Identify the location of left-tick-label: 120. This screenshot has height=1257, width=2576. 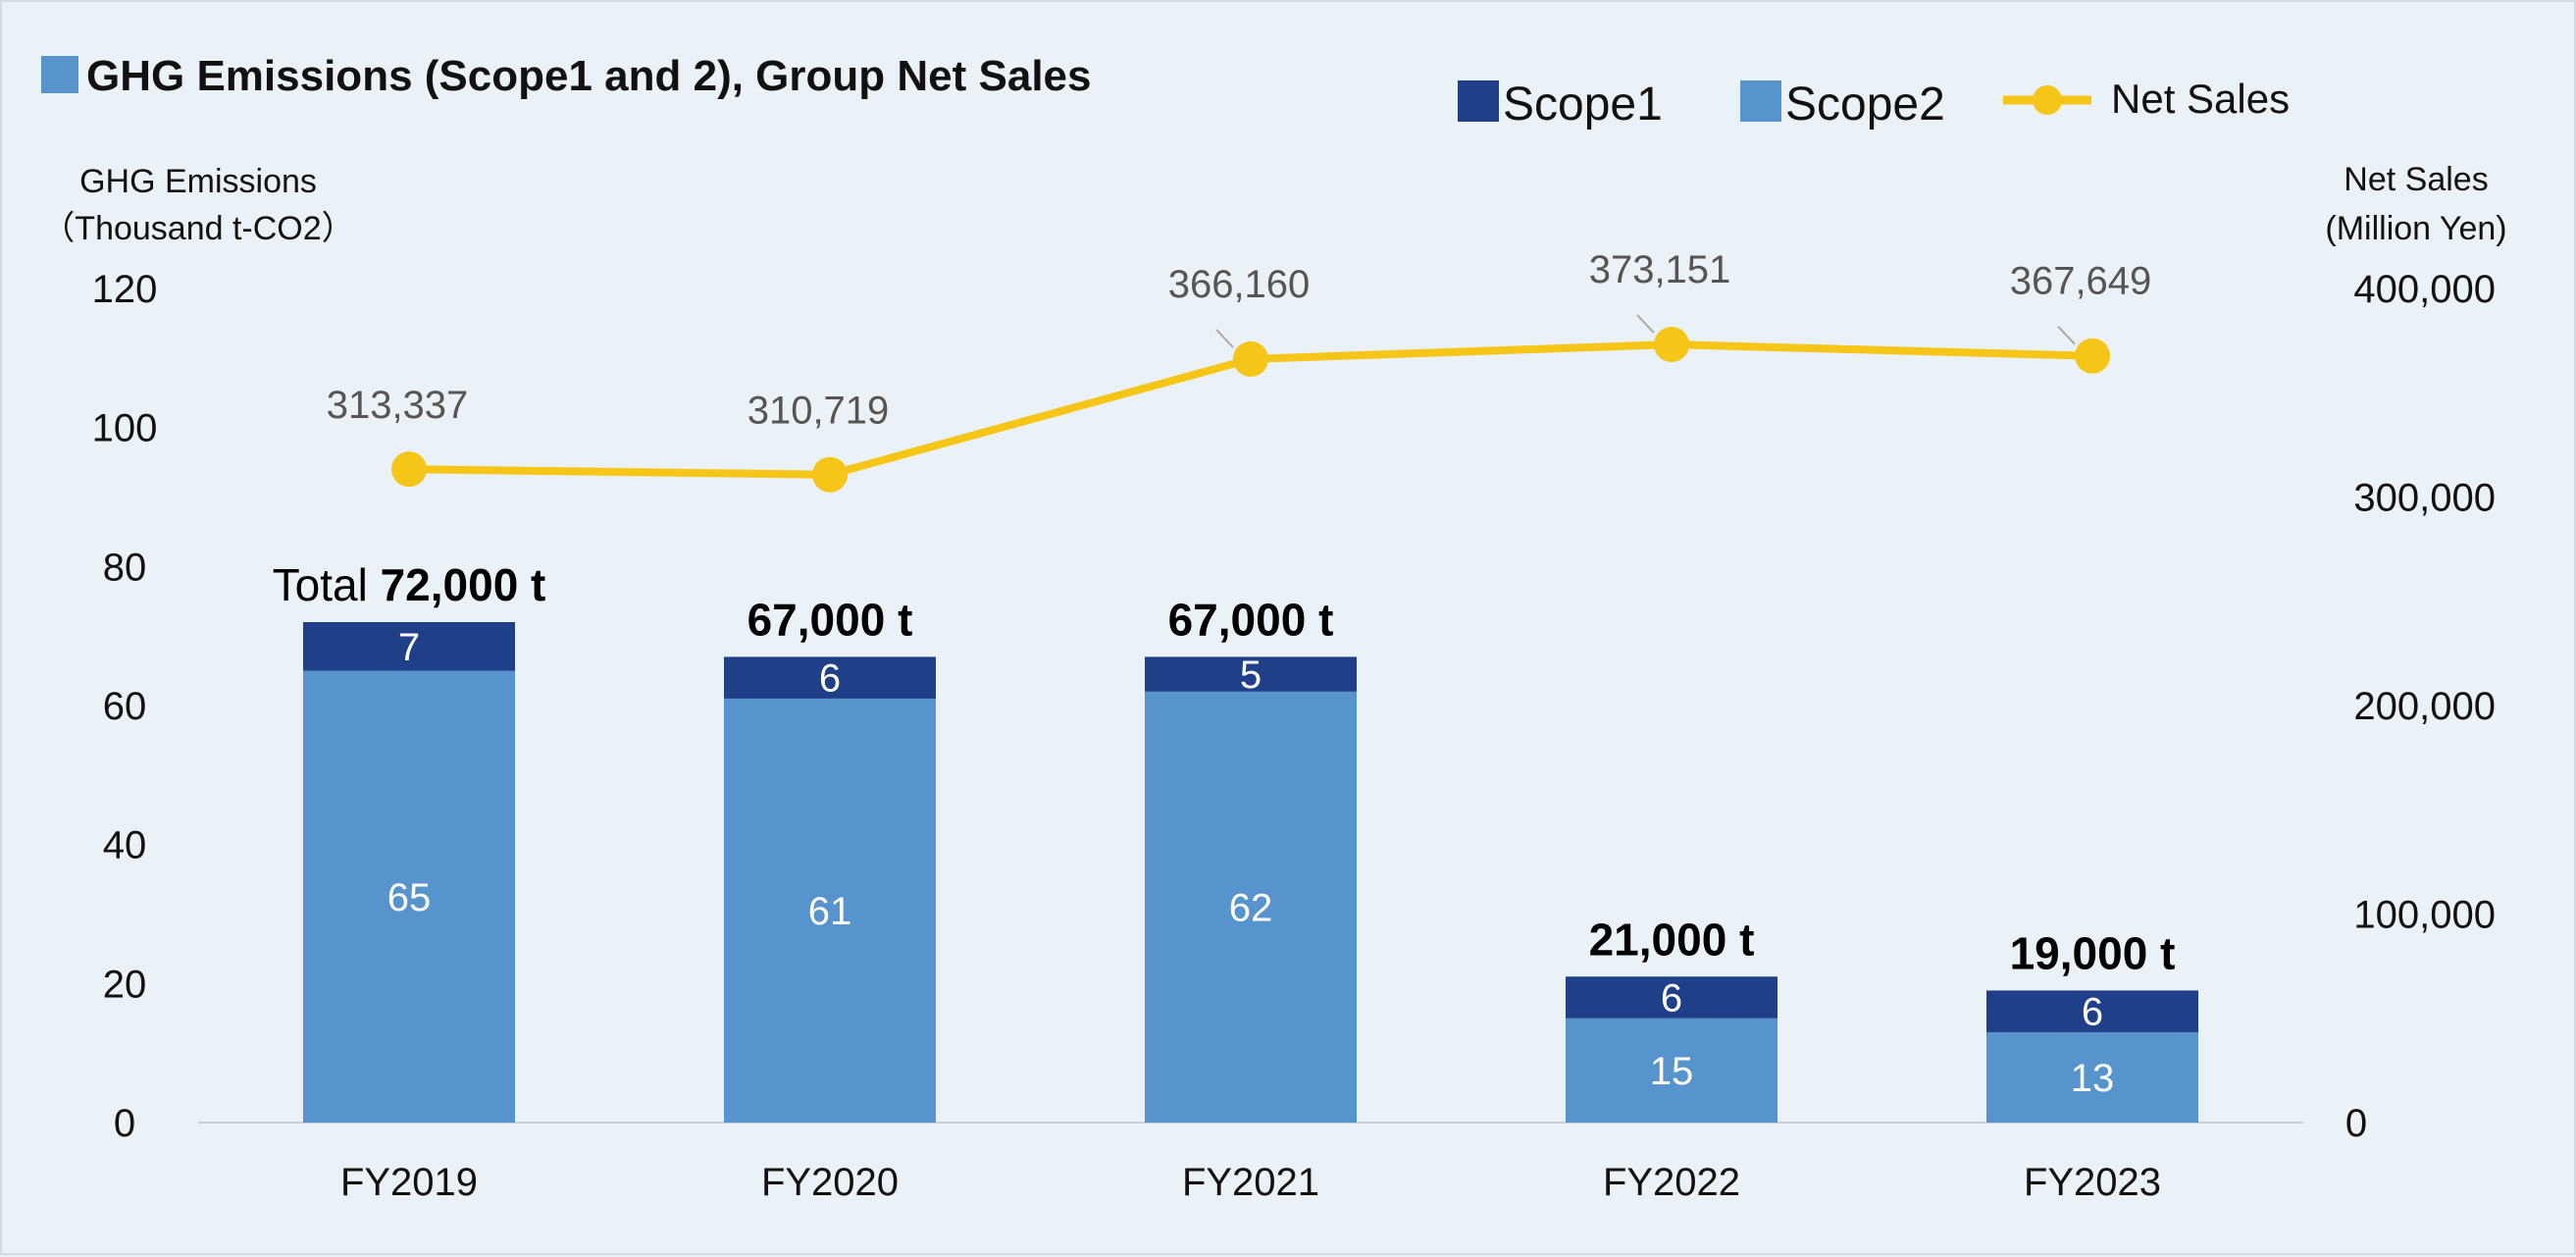
(125, 289).